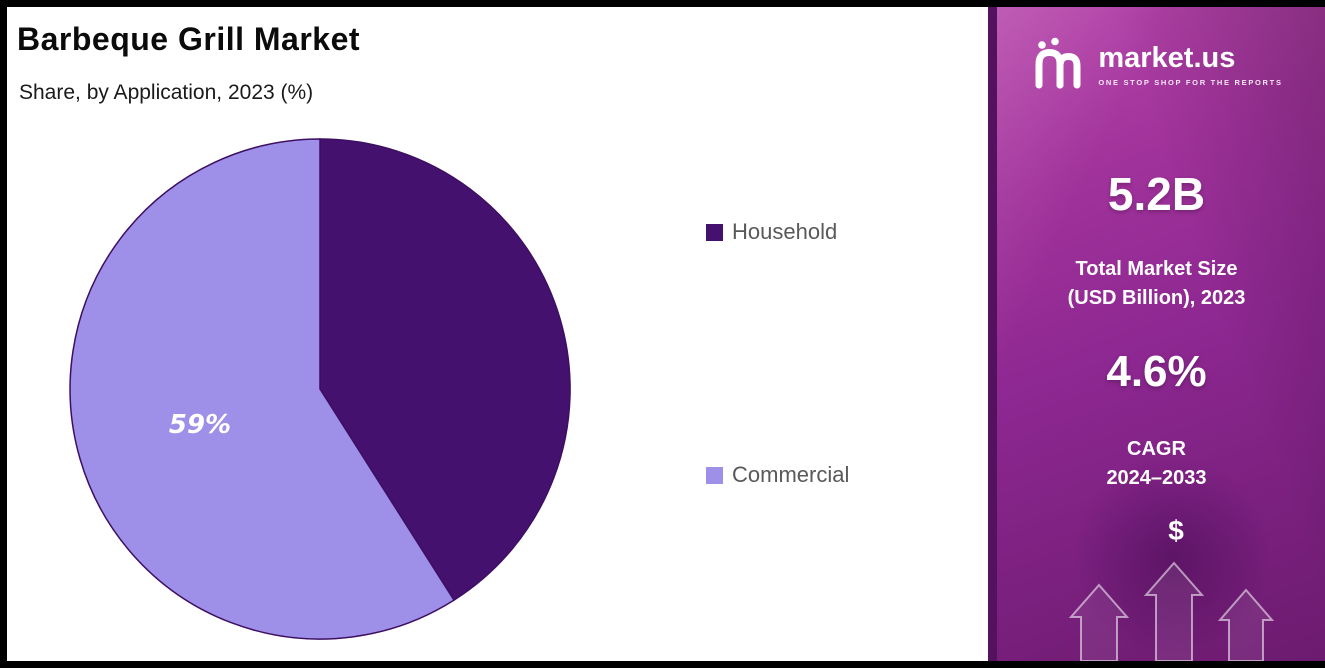 The width and height of the screenshot is (1325, 668). I want to click on legend-swatch-household-icon, so click(714, 232).